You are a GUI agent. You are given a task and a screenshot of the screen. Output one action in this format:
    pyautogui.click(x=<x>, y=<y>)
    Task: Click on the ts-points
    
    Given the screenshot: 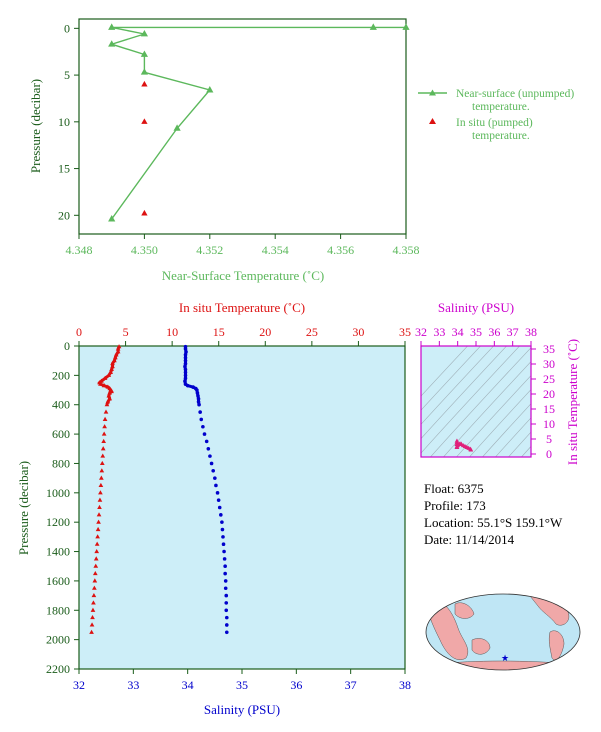 What is the action you would take?
    pyautogui.click(x=464, y=445)
    